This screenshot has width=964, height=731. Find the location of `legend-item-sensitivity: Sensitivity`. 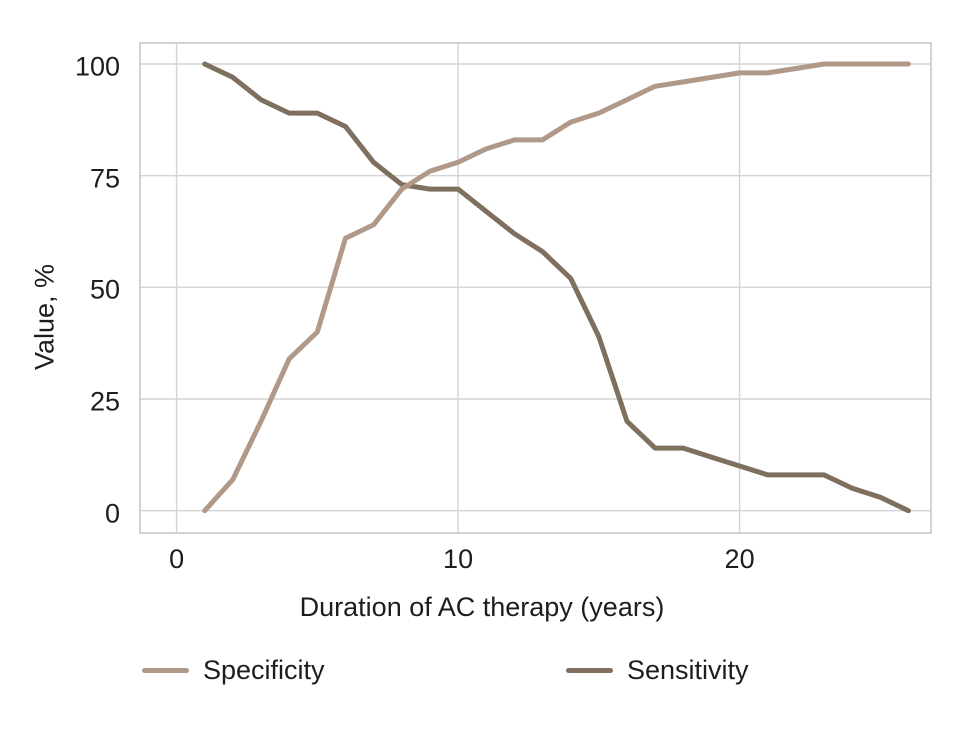

legend-item-sensitivity: Sensitivity is located at coordinates (657, 670).